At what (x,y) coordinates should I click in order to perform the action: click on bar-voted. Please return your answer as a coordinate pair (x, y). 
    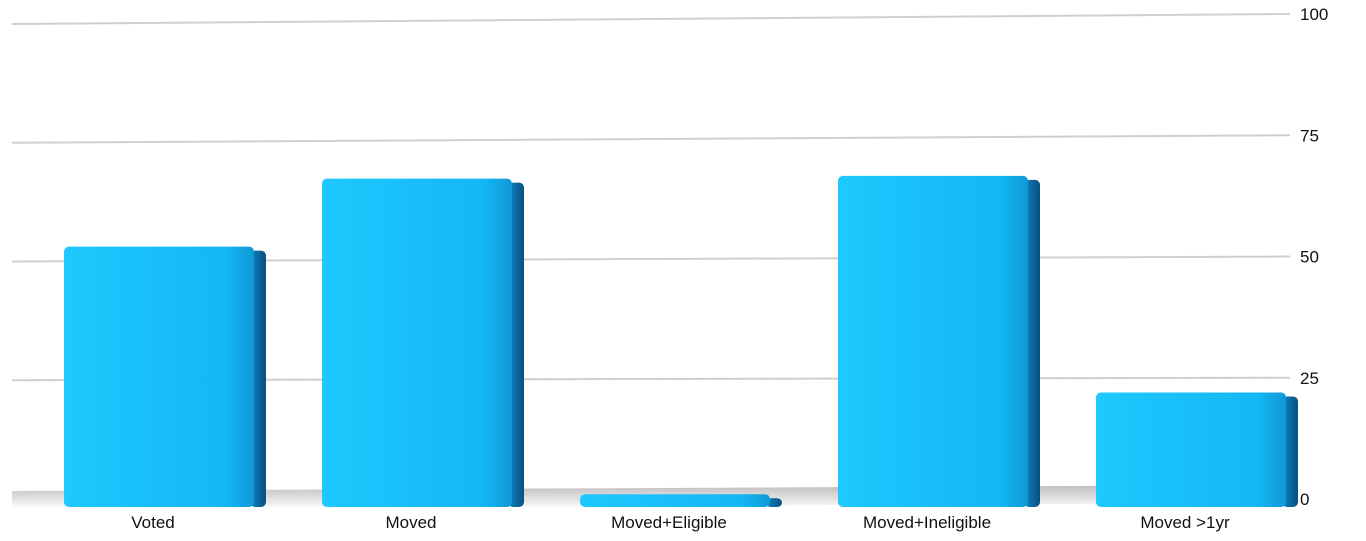
    Looking at the image, I should click on (165, 376).